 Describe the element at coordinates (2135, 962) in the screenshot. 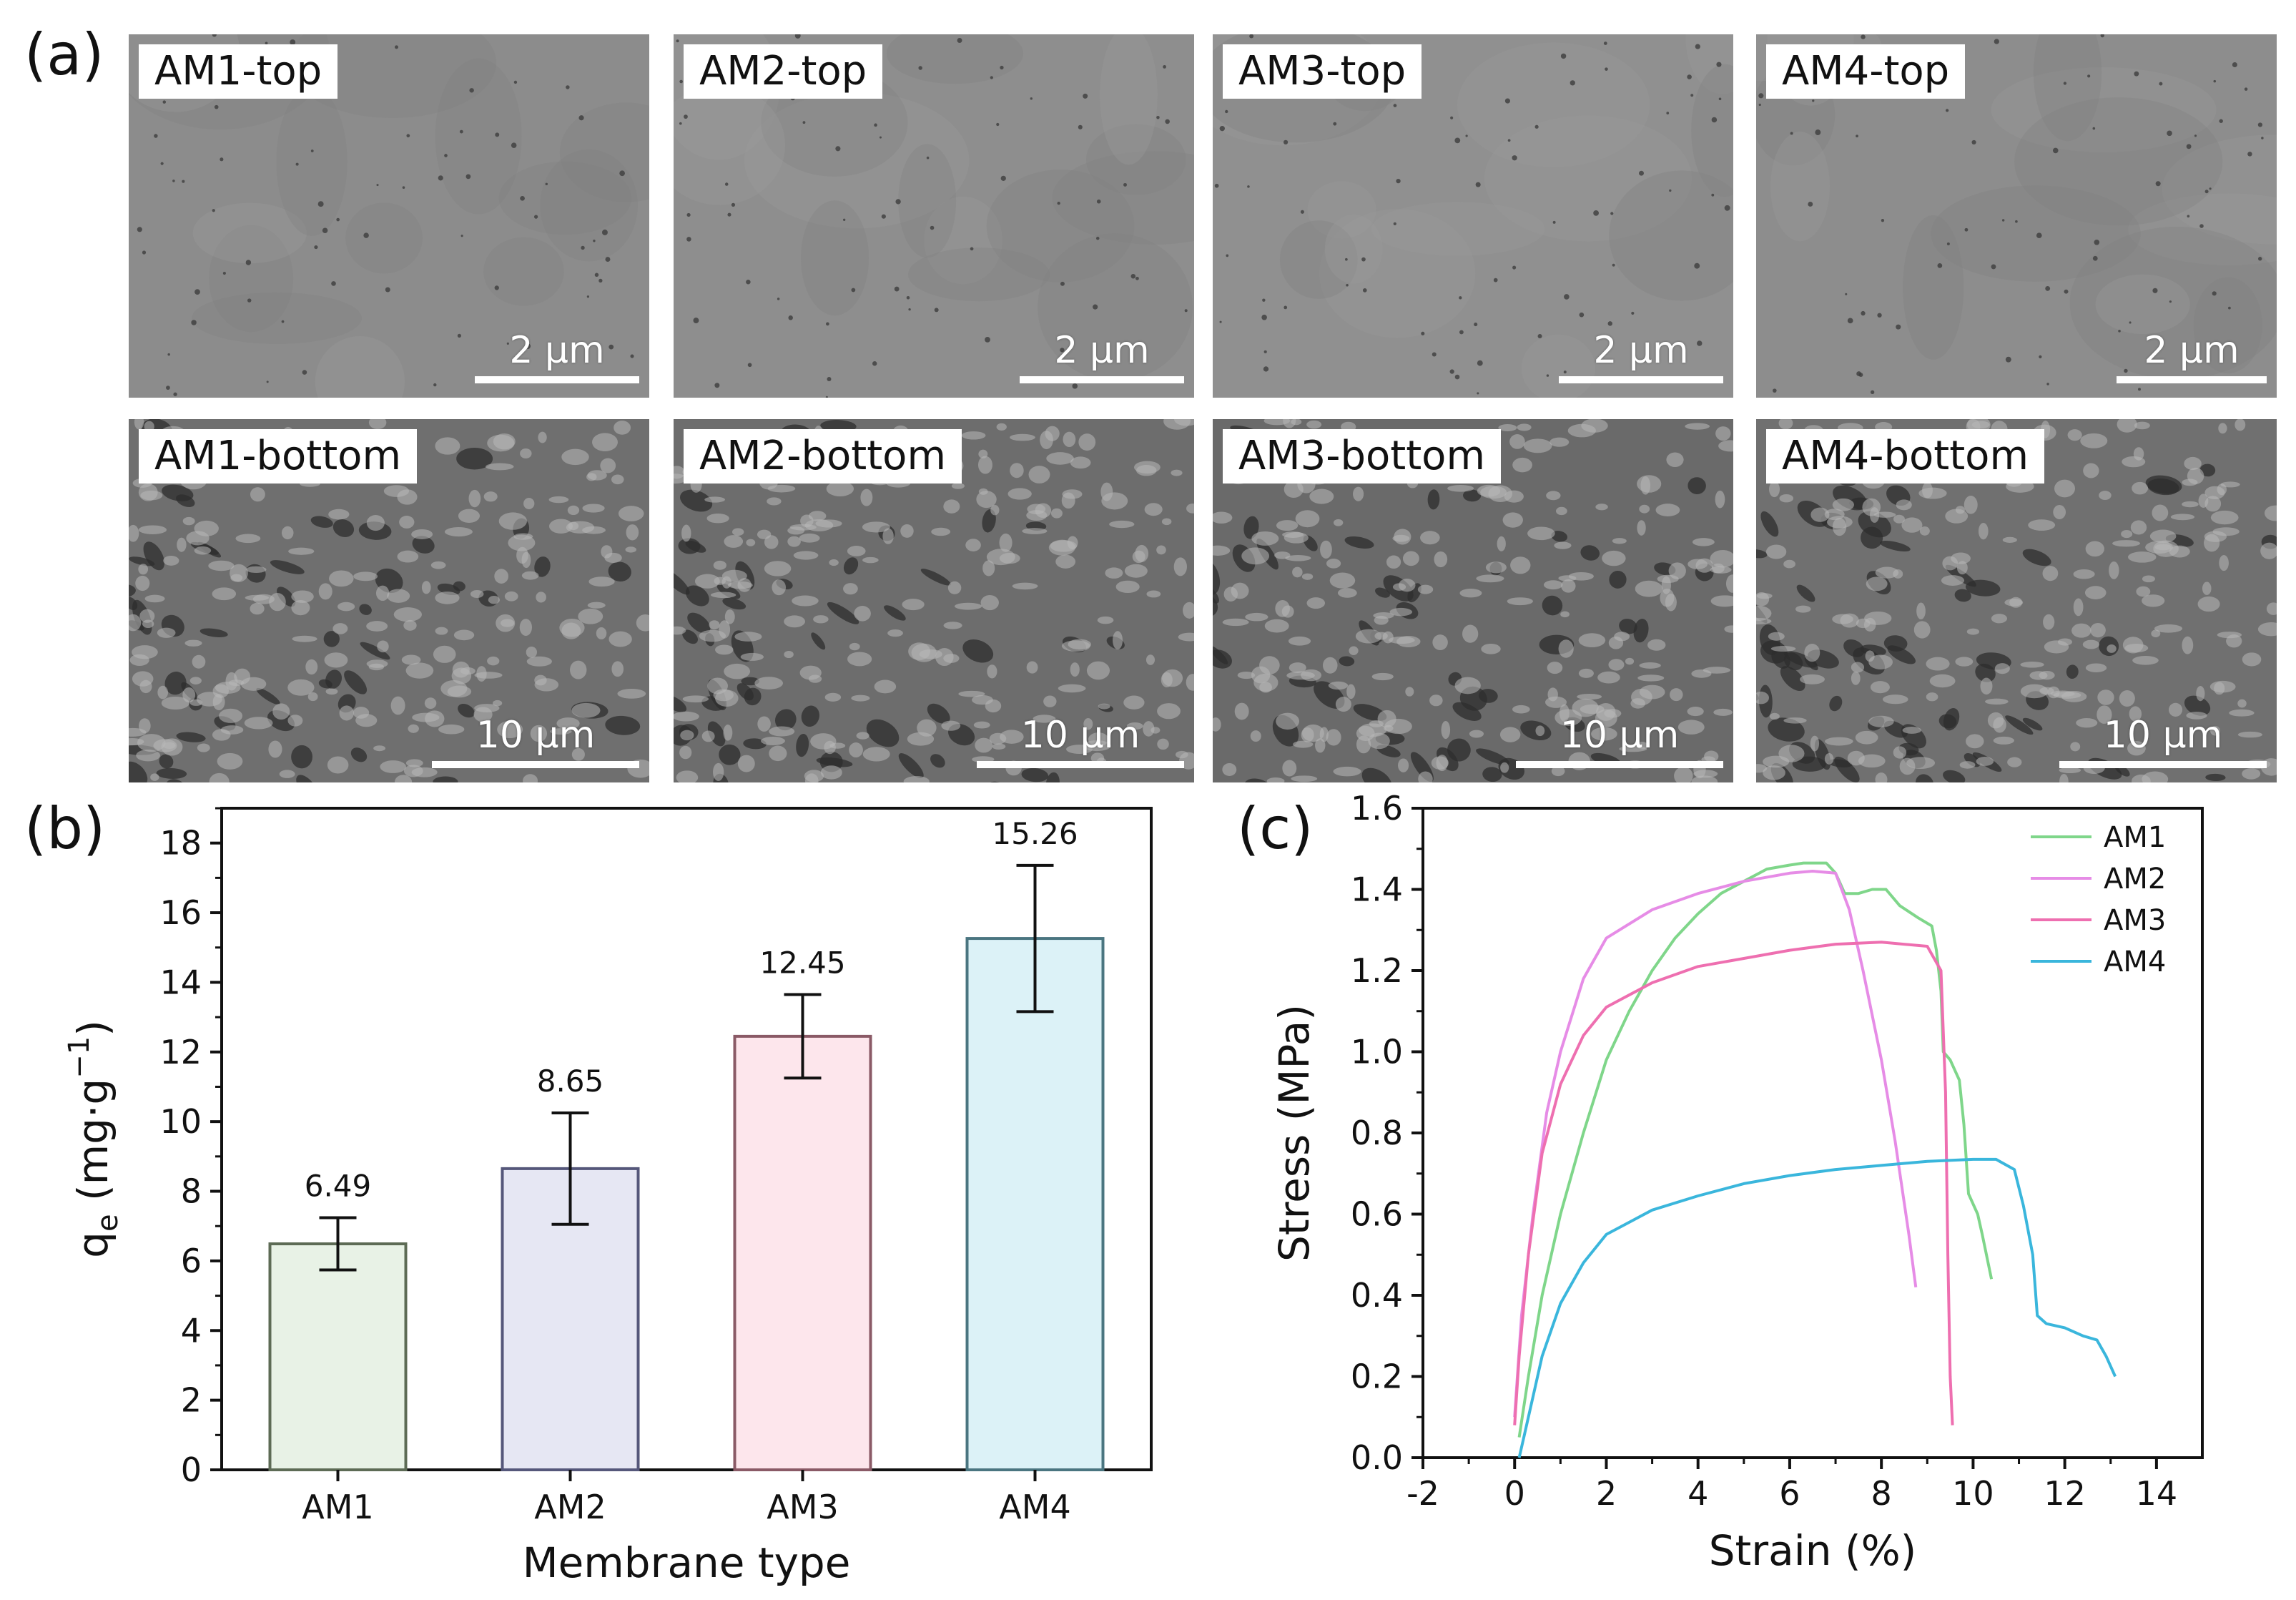

I see `legend-label: AM4` at that location.